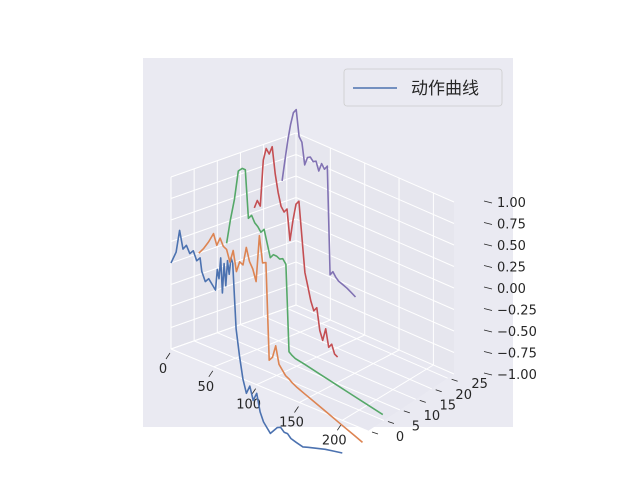 This screenshot has height=484, width=640. What do you see at coordinates (248, 405) in the screenshot?
I see `x-tick-label: 100` at bounding box center [248, 405].